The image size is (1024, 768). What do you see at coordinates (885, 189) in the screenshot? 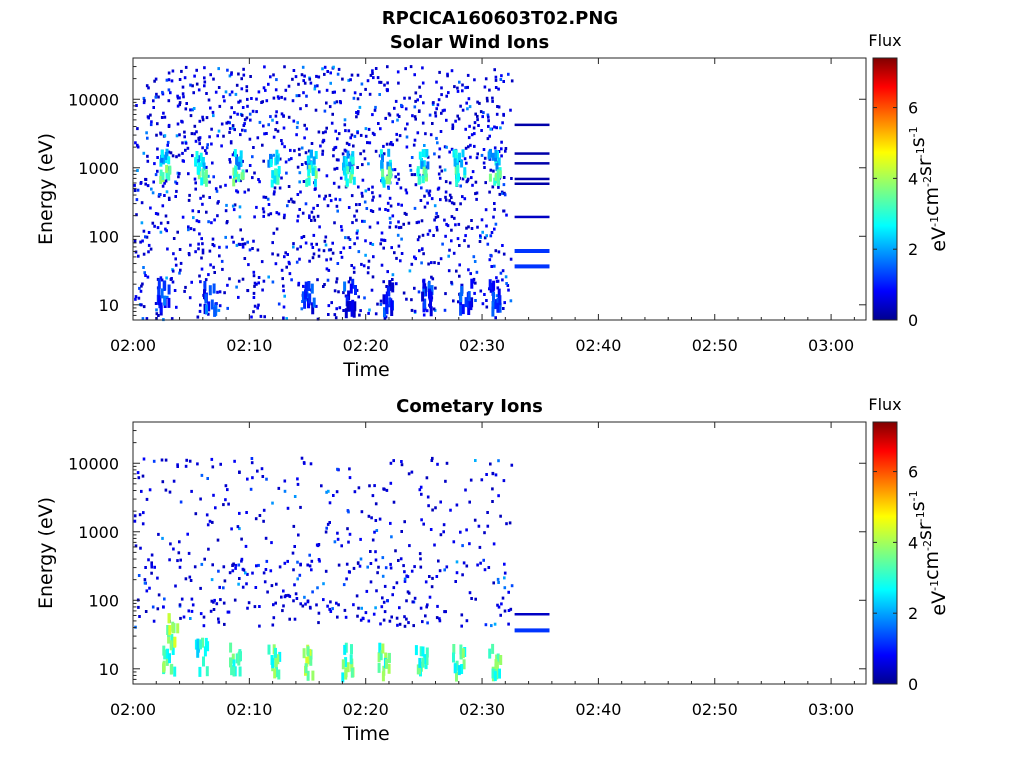
I see `colorbar-gradient` at bounding box center [885, 189].